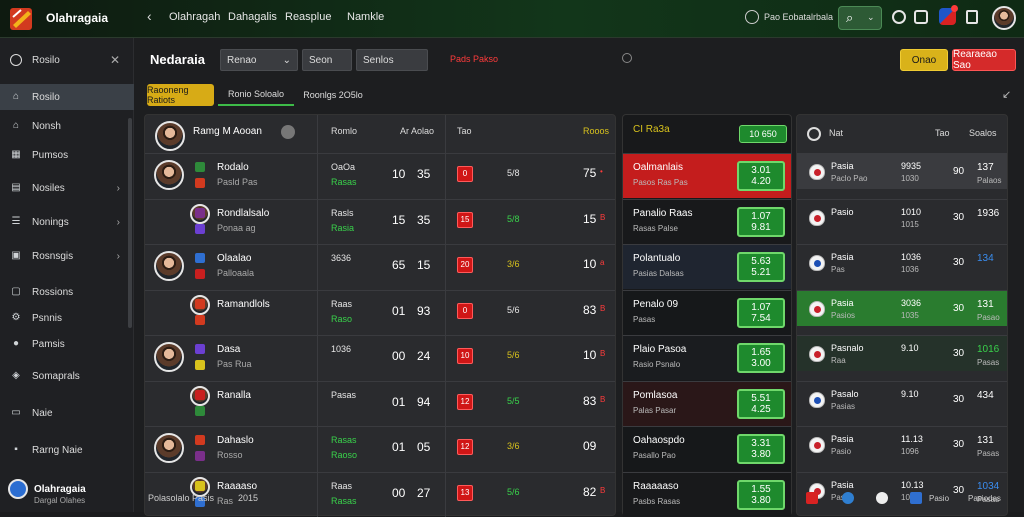  I want to click on sidebar-item: ▭ Naie, so click(67, 413).